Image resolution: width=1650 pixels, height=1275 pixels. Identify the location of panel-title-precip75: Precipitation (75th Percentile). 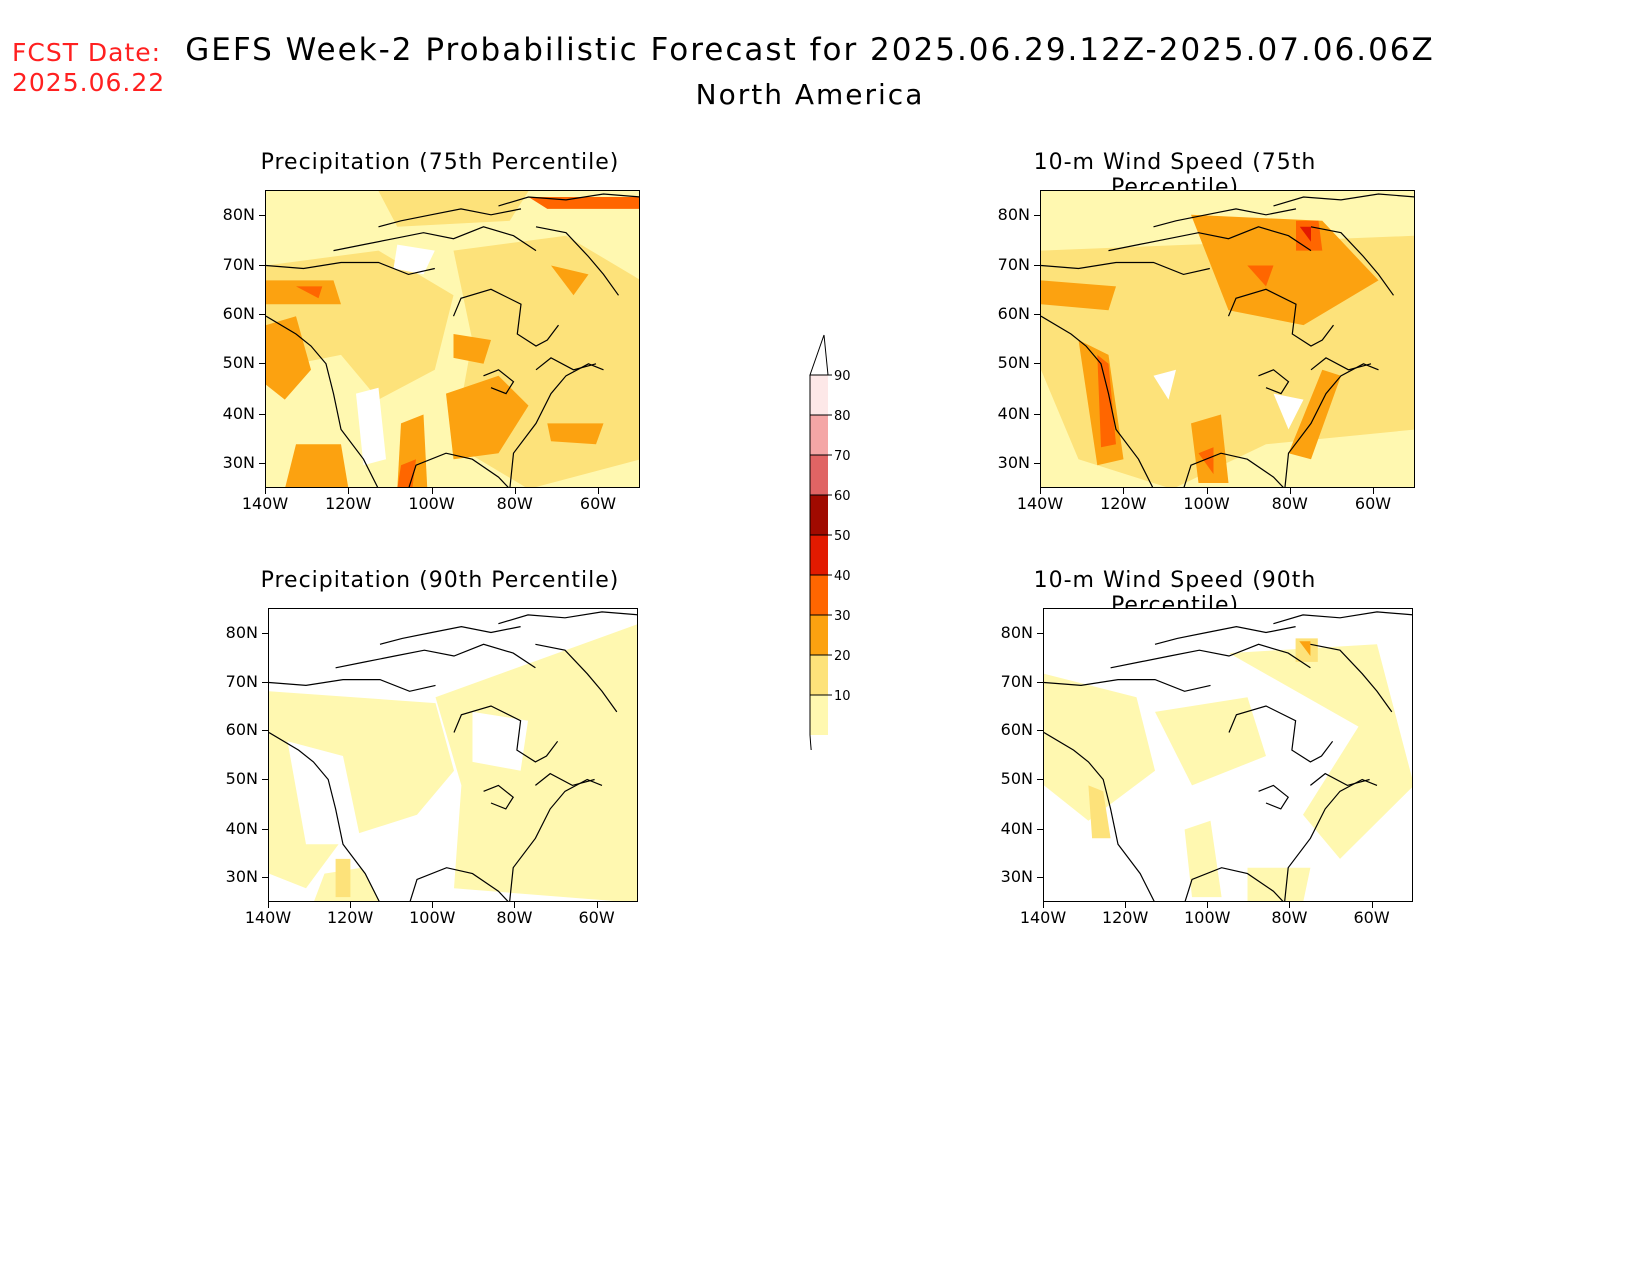
(440, 162).